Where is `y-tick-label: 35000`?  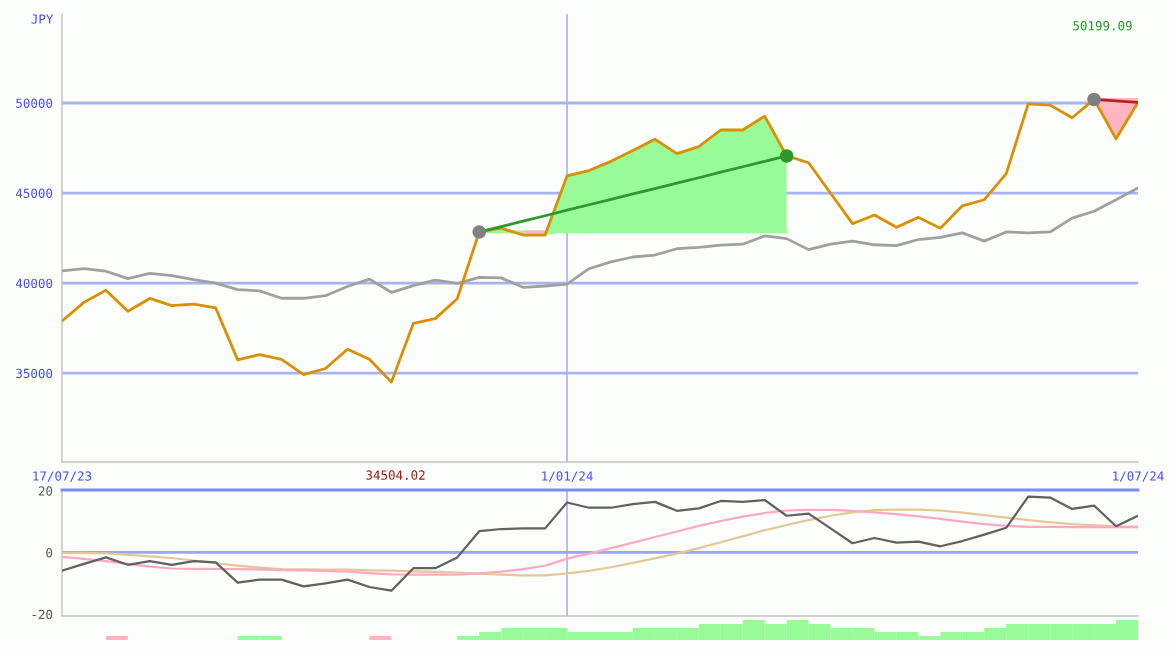
y-tick-label: 35000 is located at coordinates (34, 373).